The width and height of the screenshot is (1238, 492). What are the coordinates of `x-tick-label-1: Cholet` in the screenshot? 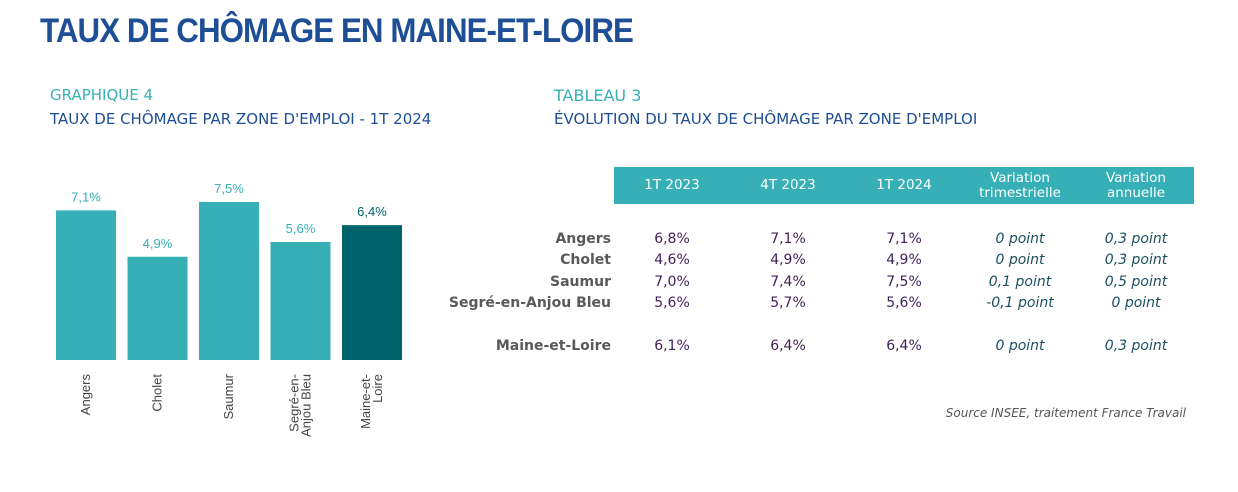 It's located at (157, 393).